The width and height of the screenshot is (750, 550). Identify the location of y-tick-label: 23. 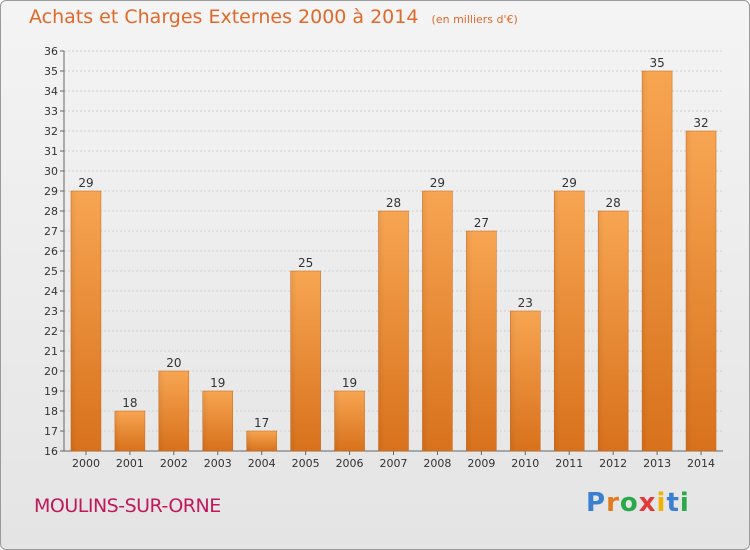
(51, 311).